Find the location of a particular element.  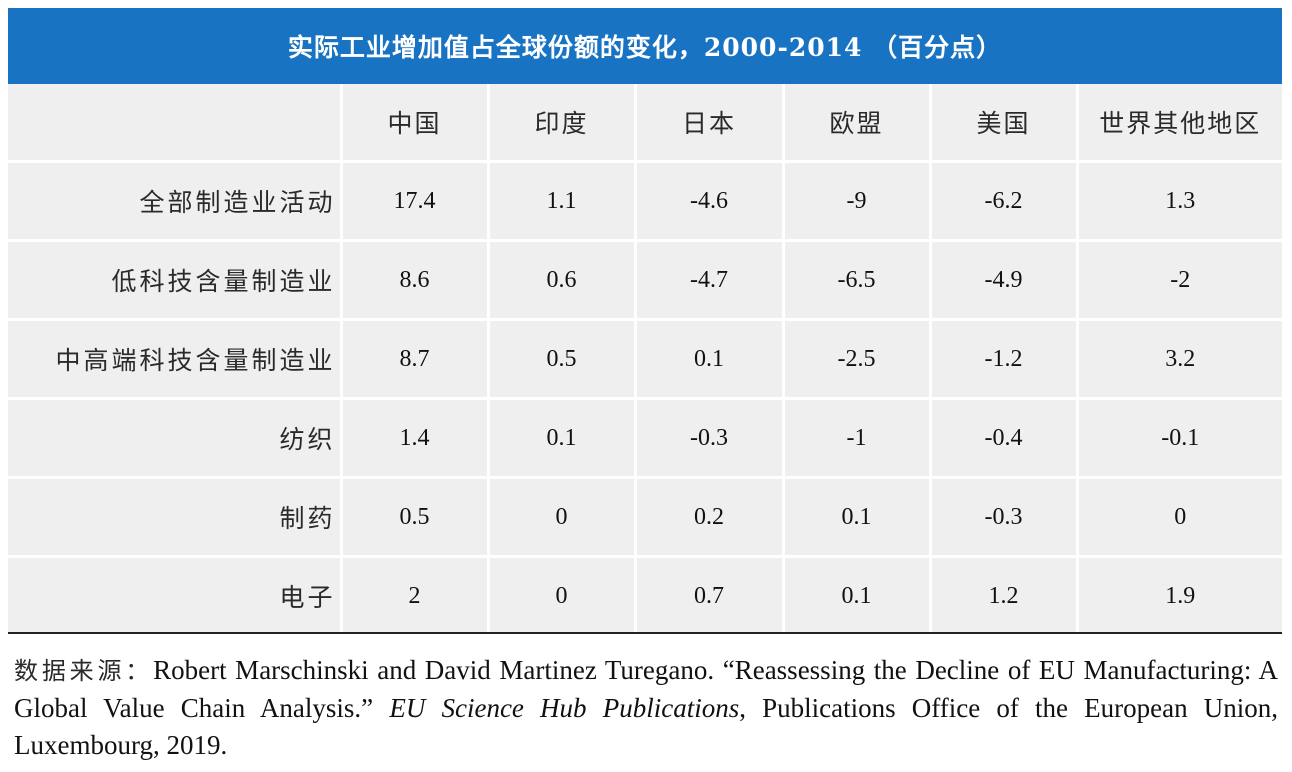

table-cell: 0.7 is located at coordinates (709, 594).